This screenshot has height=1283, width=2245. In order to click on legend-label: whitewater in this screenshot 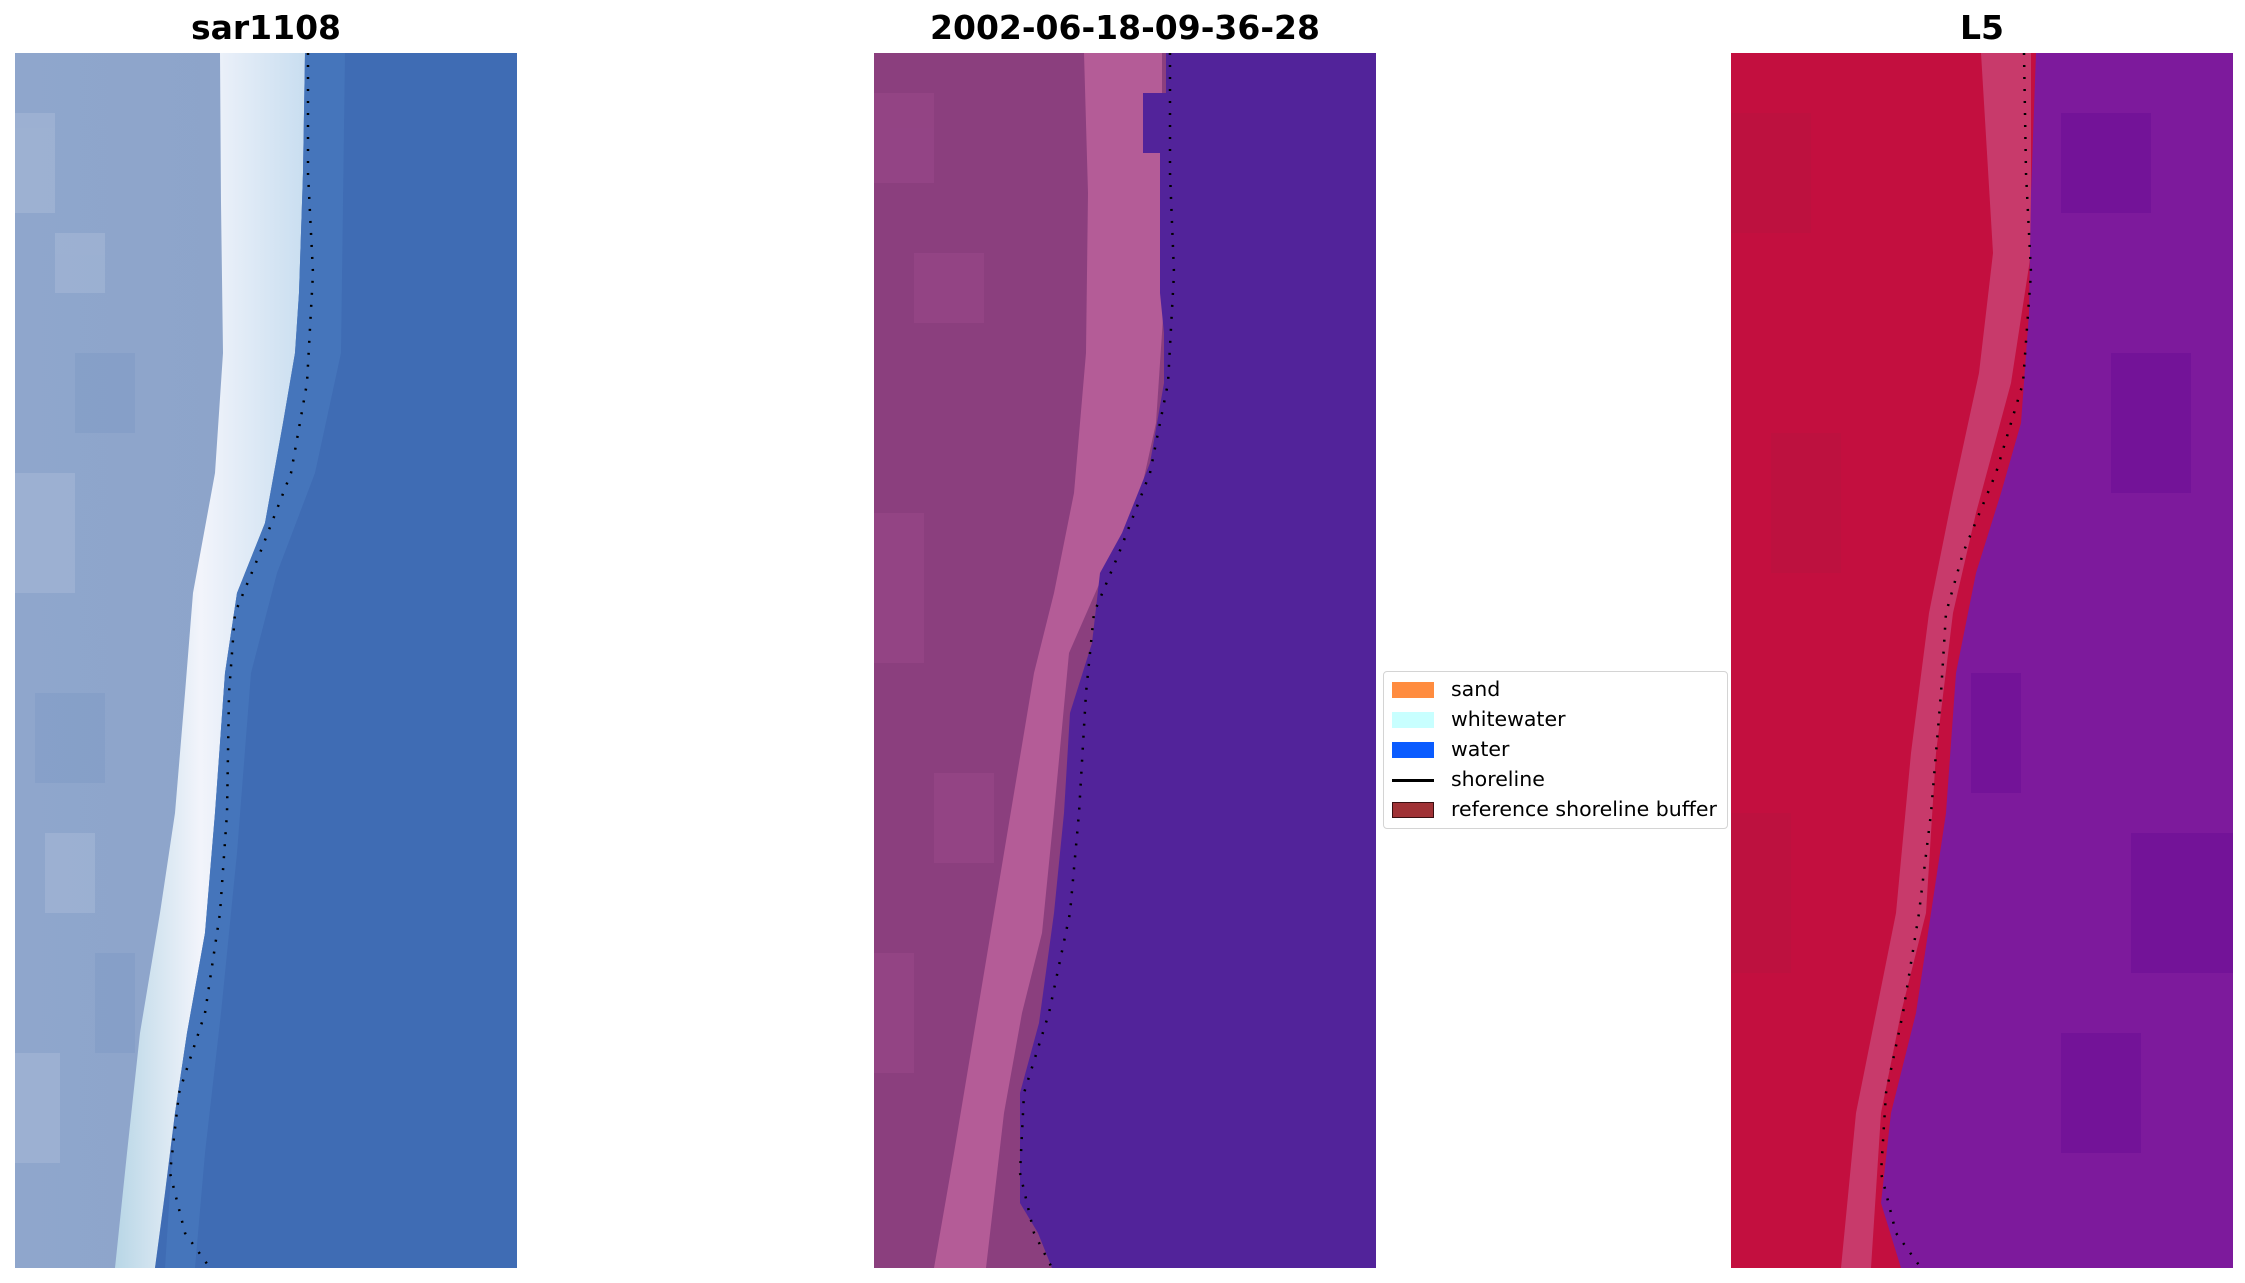, I will do `click(1508, 719)`.